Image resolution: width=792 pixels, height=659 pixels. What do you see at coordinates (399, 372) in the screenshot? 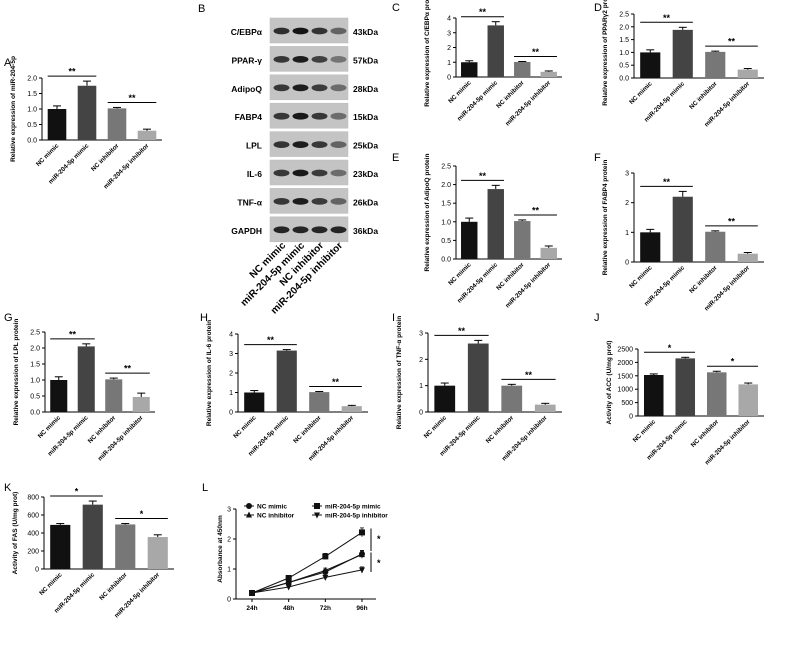
I see `y-axis-label: Relative expression of TNF-α protein` at bounding box center [399, 372].